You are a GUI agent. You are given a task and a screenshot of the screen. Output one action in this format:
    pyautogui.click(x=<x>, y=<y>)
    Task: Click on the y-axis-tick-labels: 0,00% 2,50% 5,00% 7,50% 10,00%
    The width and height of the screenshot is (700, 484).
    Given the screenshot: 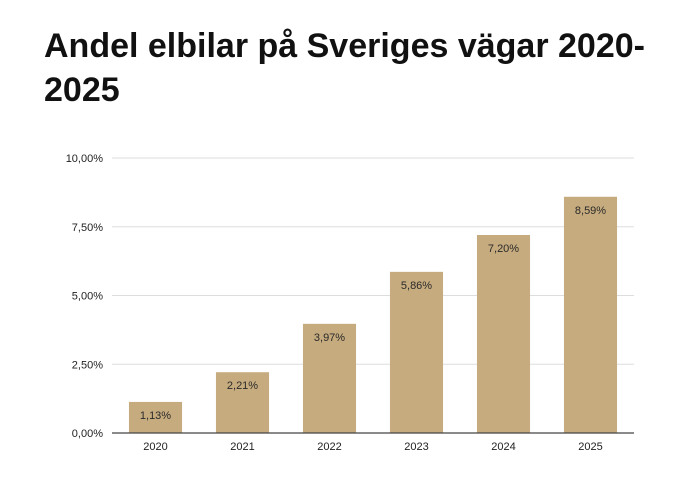 What is the action you would take?
    pyautogui.click(x=85, y=296)
    